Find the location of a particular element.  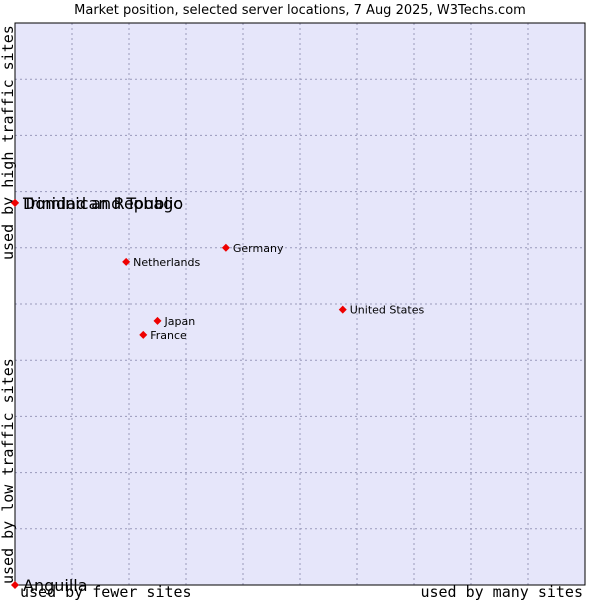

point-label-anguilla: Anguilla is located at coordinates (55, 585).